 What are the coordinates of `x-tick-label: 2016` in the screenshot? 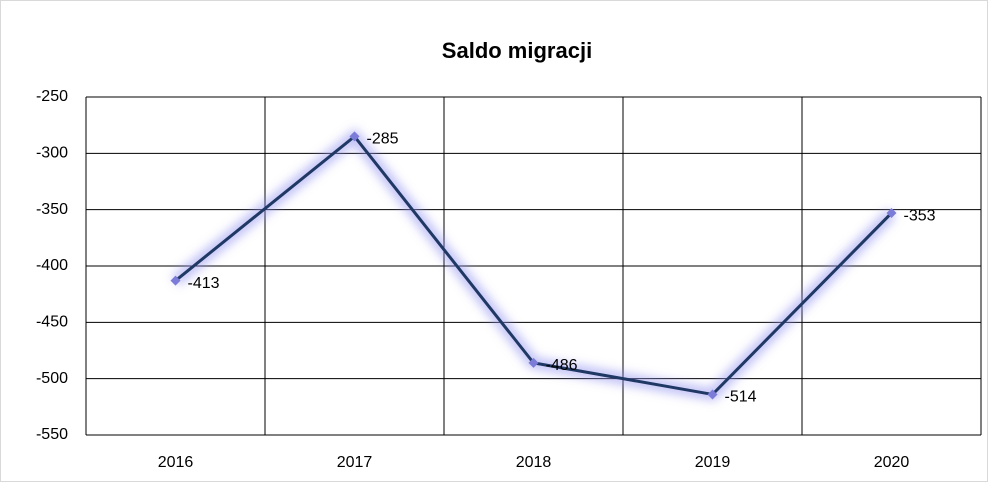 It's located at (176, 462).